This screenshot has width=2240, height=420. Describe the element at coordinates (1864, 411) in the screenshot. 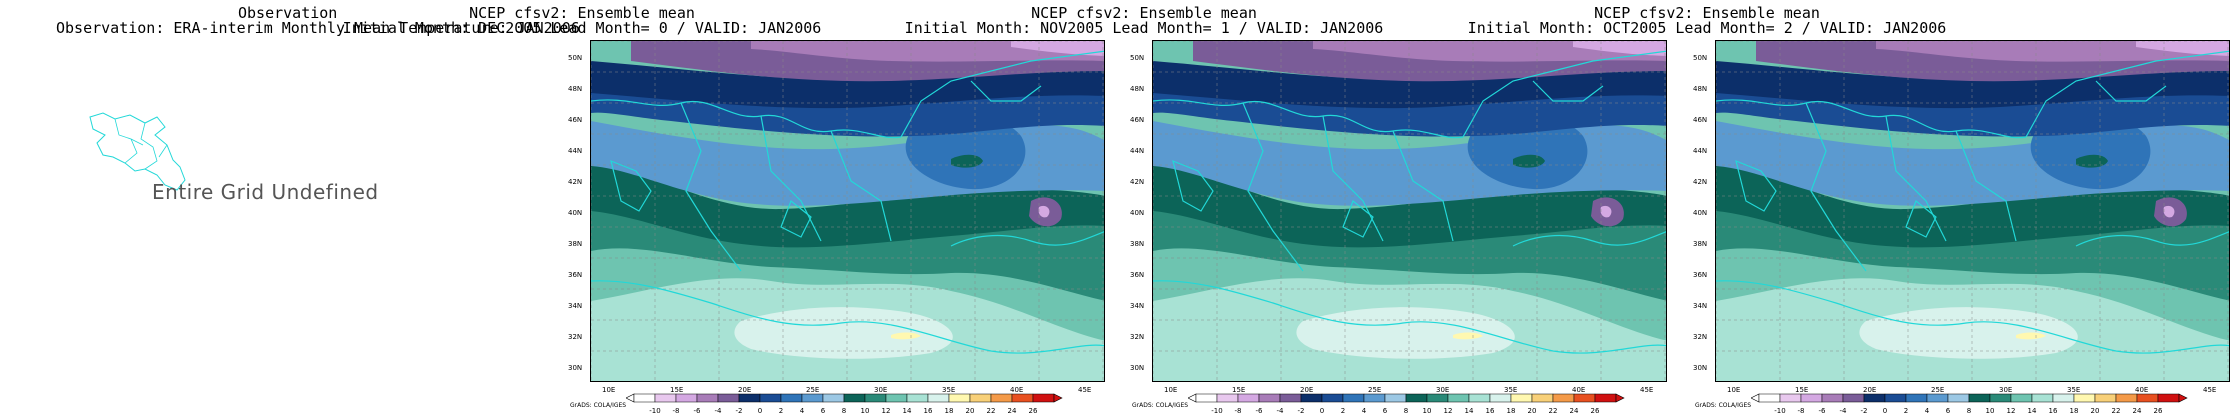

I see `colorbar-label: -2` at that location.